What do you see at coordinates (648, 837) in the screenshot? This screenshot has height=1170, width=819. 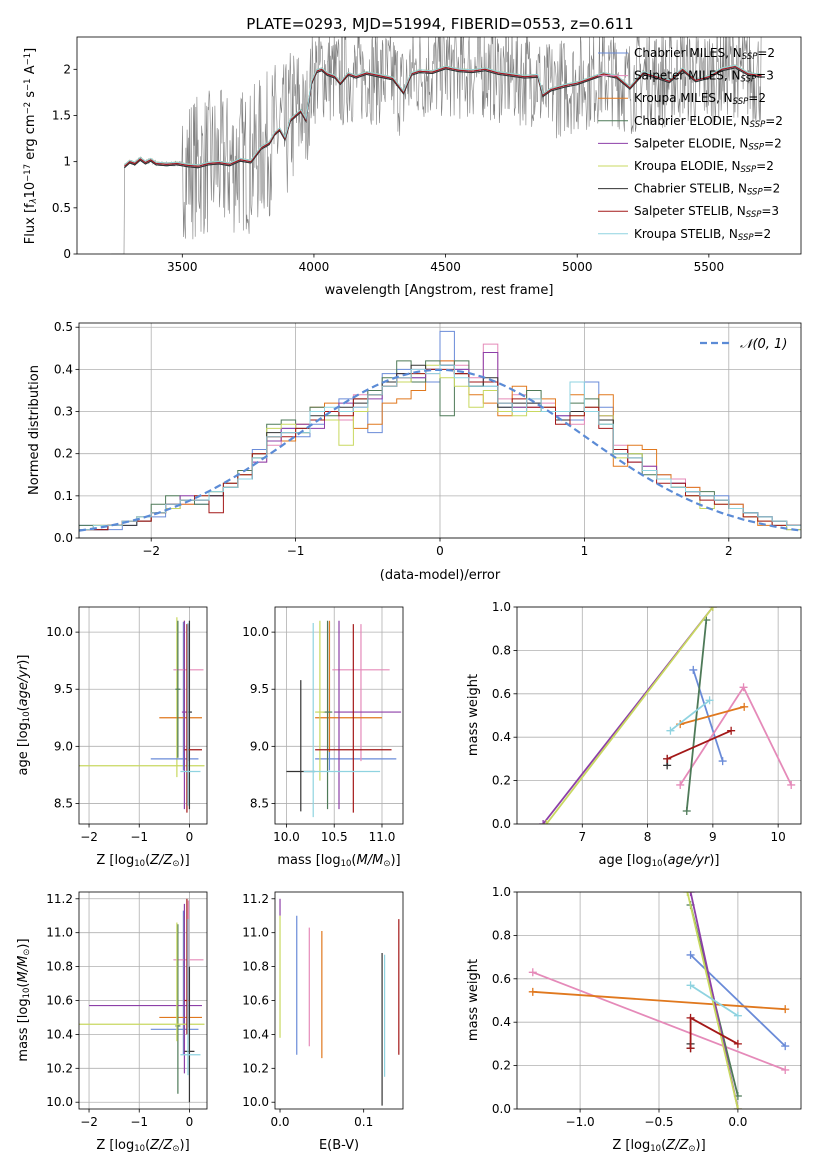 I see `x-tick-label: 8` at bounding box center [648, 837].